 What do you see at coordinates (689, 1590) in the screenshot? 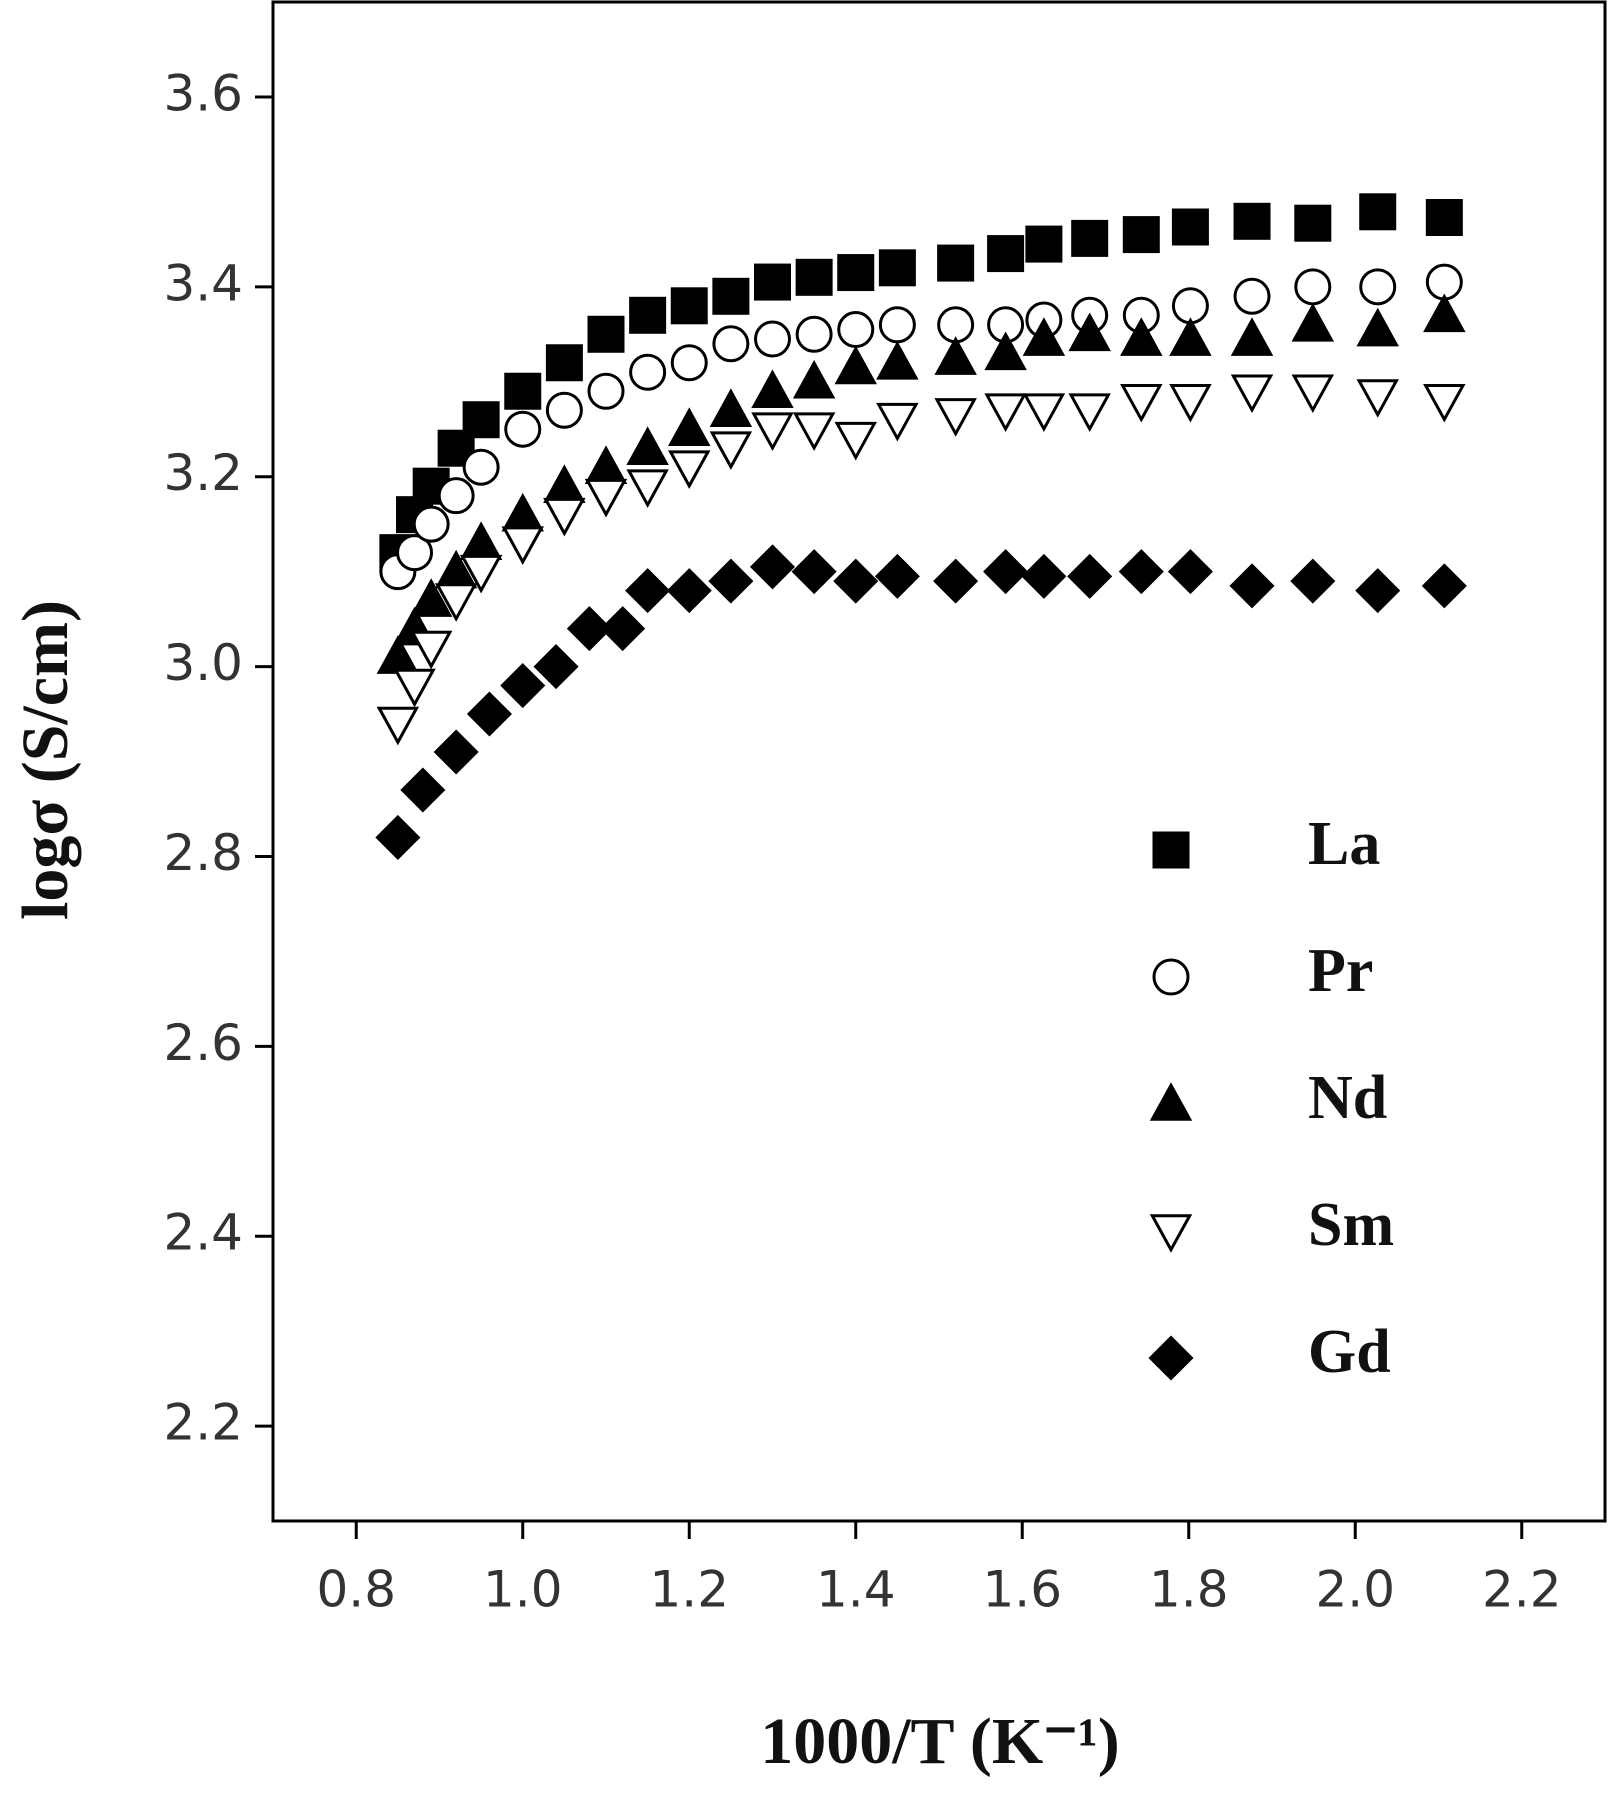
I see `x-tick-label: 1.2` at bounding box center [689, 1590].